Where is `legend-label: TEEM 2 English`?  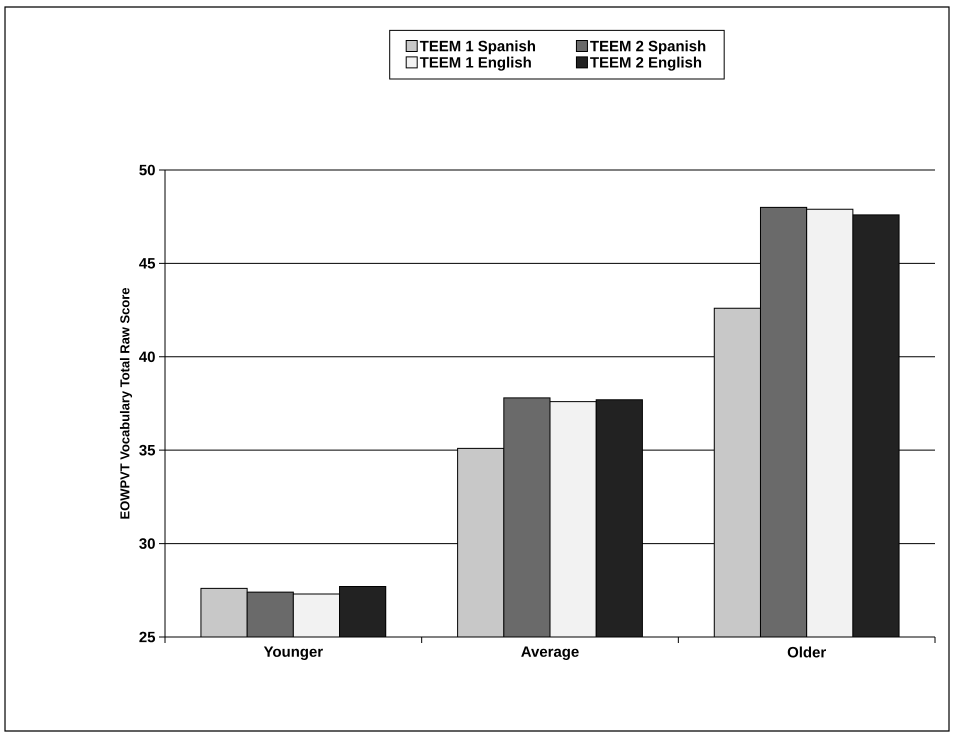 legend-label: TEEM 2 English is located at coordinates (646, 63).